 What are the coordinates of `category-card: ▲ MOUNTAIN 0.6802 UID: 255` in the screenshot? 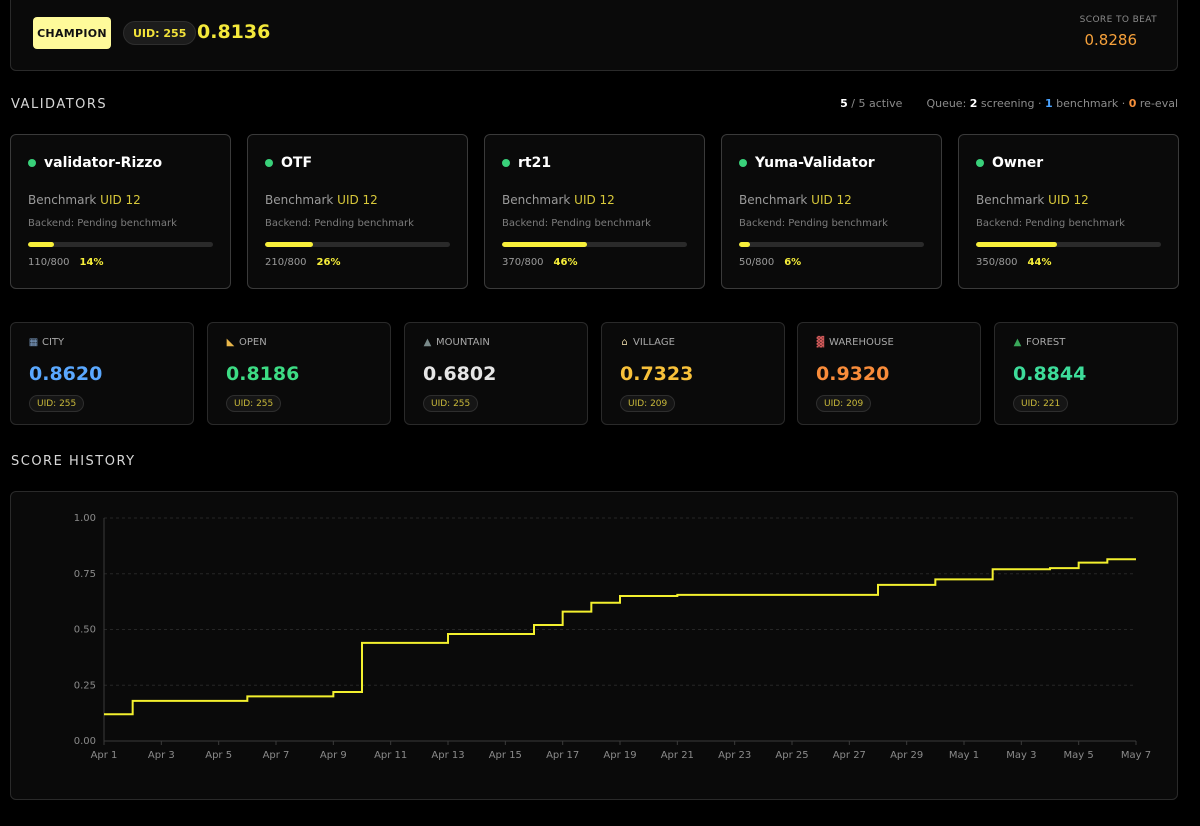 It's located at (496, 373).